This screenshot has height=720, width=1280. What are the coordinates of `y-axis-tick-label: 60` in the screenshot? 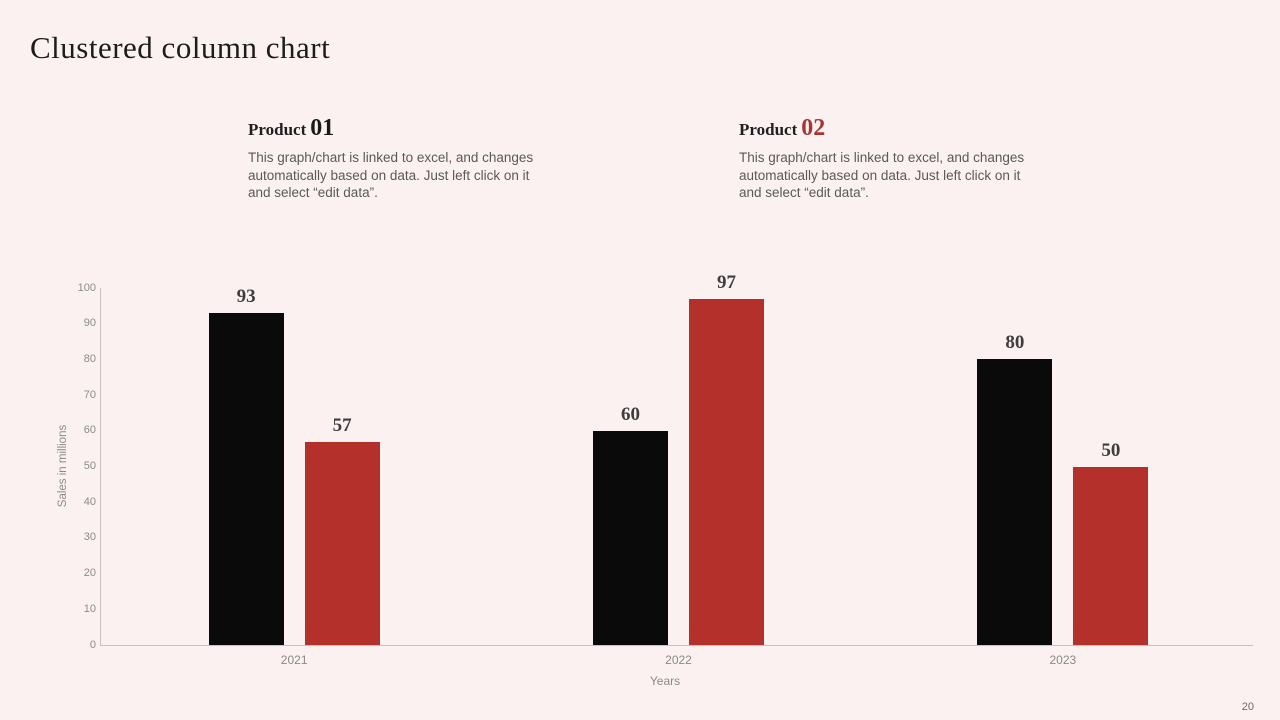 It's located at (89, 430).